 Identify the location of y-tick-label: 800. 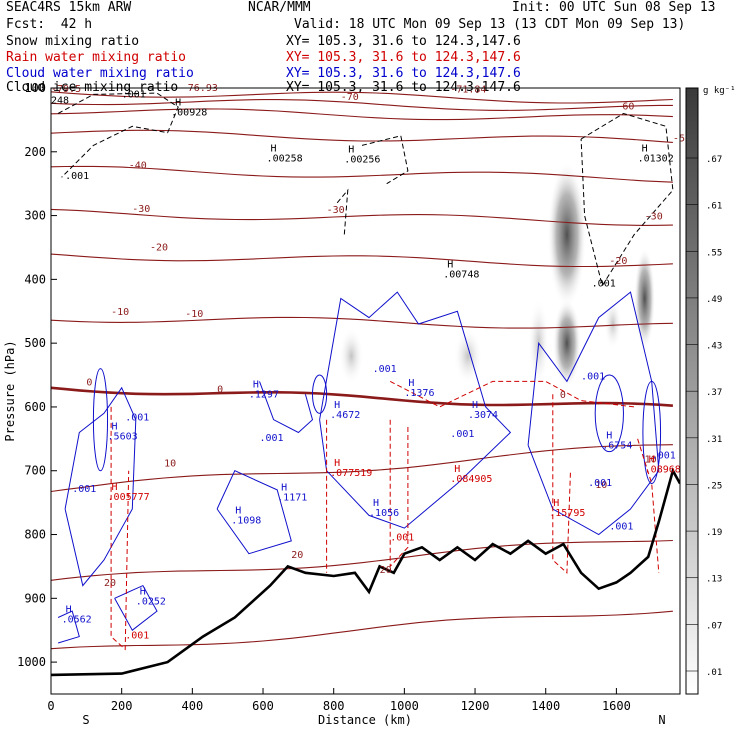
(35, 535).